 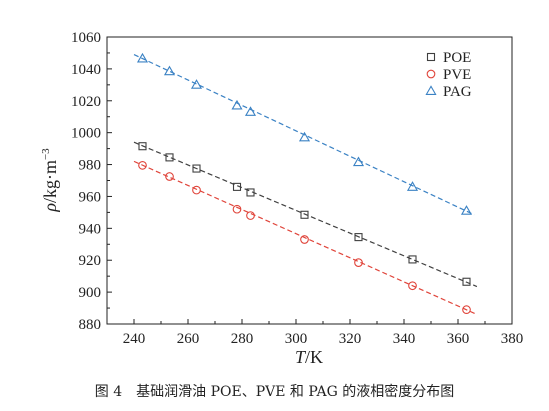 What do you see at coordinates (90, 197) in the screenshot?
I see `y-tick-label: 960` at bounding box center [90, 197].